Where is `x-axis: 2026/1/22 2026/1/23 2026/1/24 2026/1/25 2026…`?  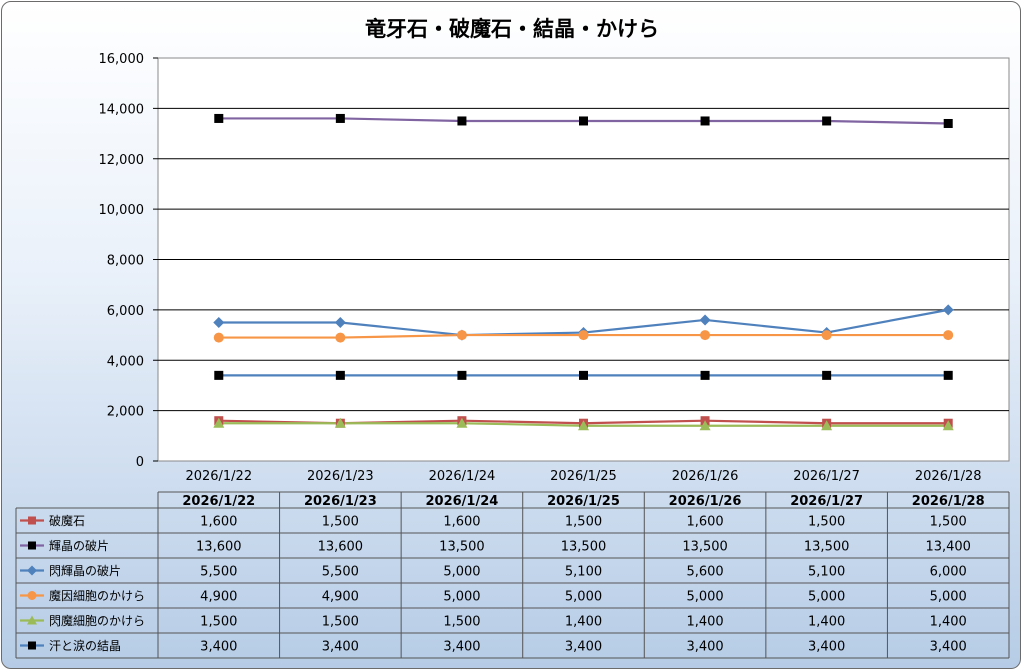 x-axis: 2026/1/22 2026/1/23 2026/1/24 2026/1/25 2026… is located at coordinates (583, 476).